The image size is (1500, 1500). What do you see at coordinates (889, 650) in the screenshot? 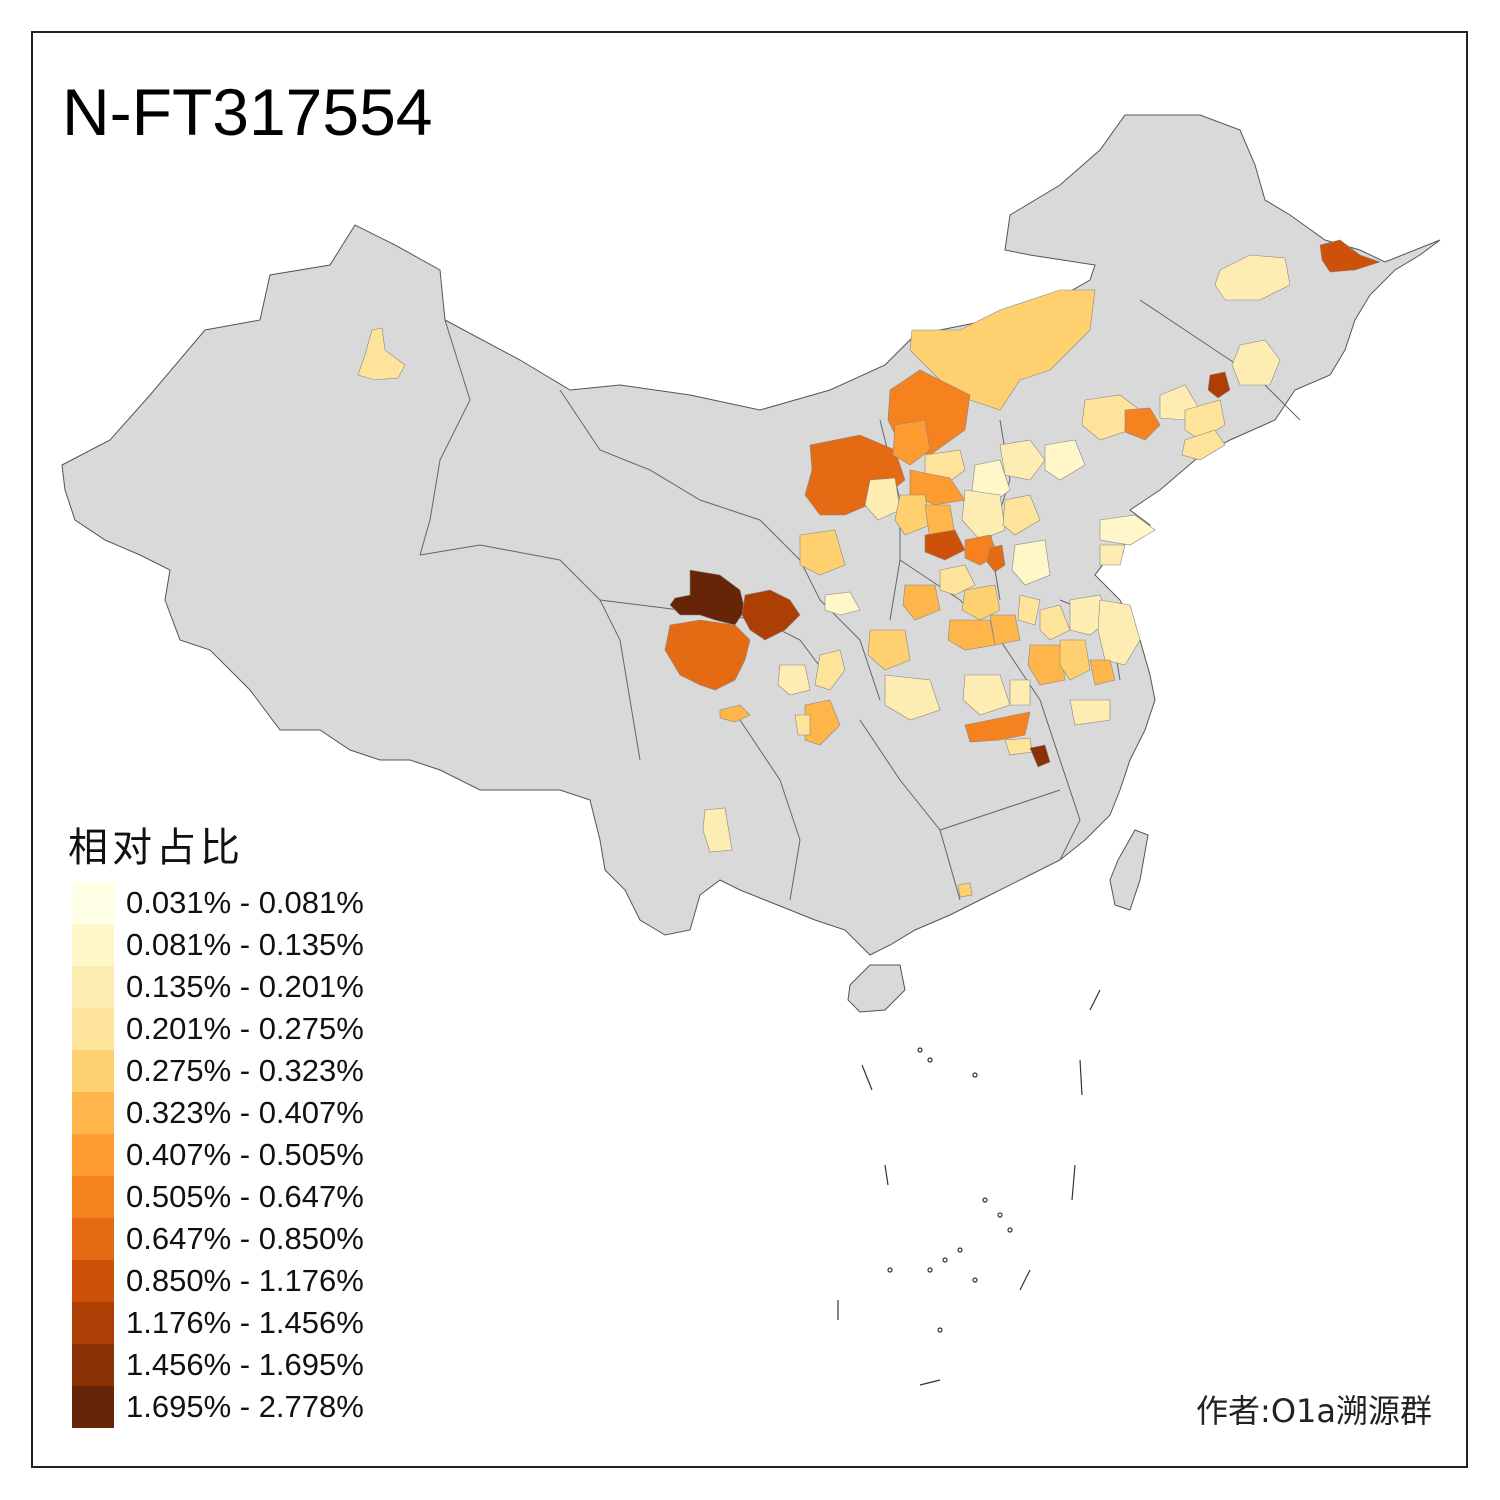
I see `region-hanzhong` at bounding box center [889, 650].